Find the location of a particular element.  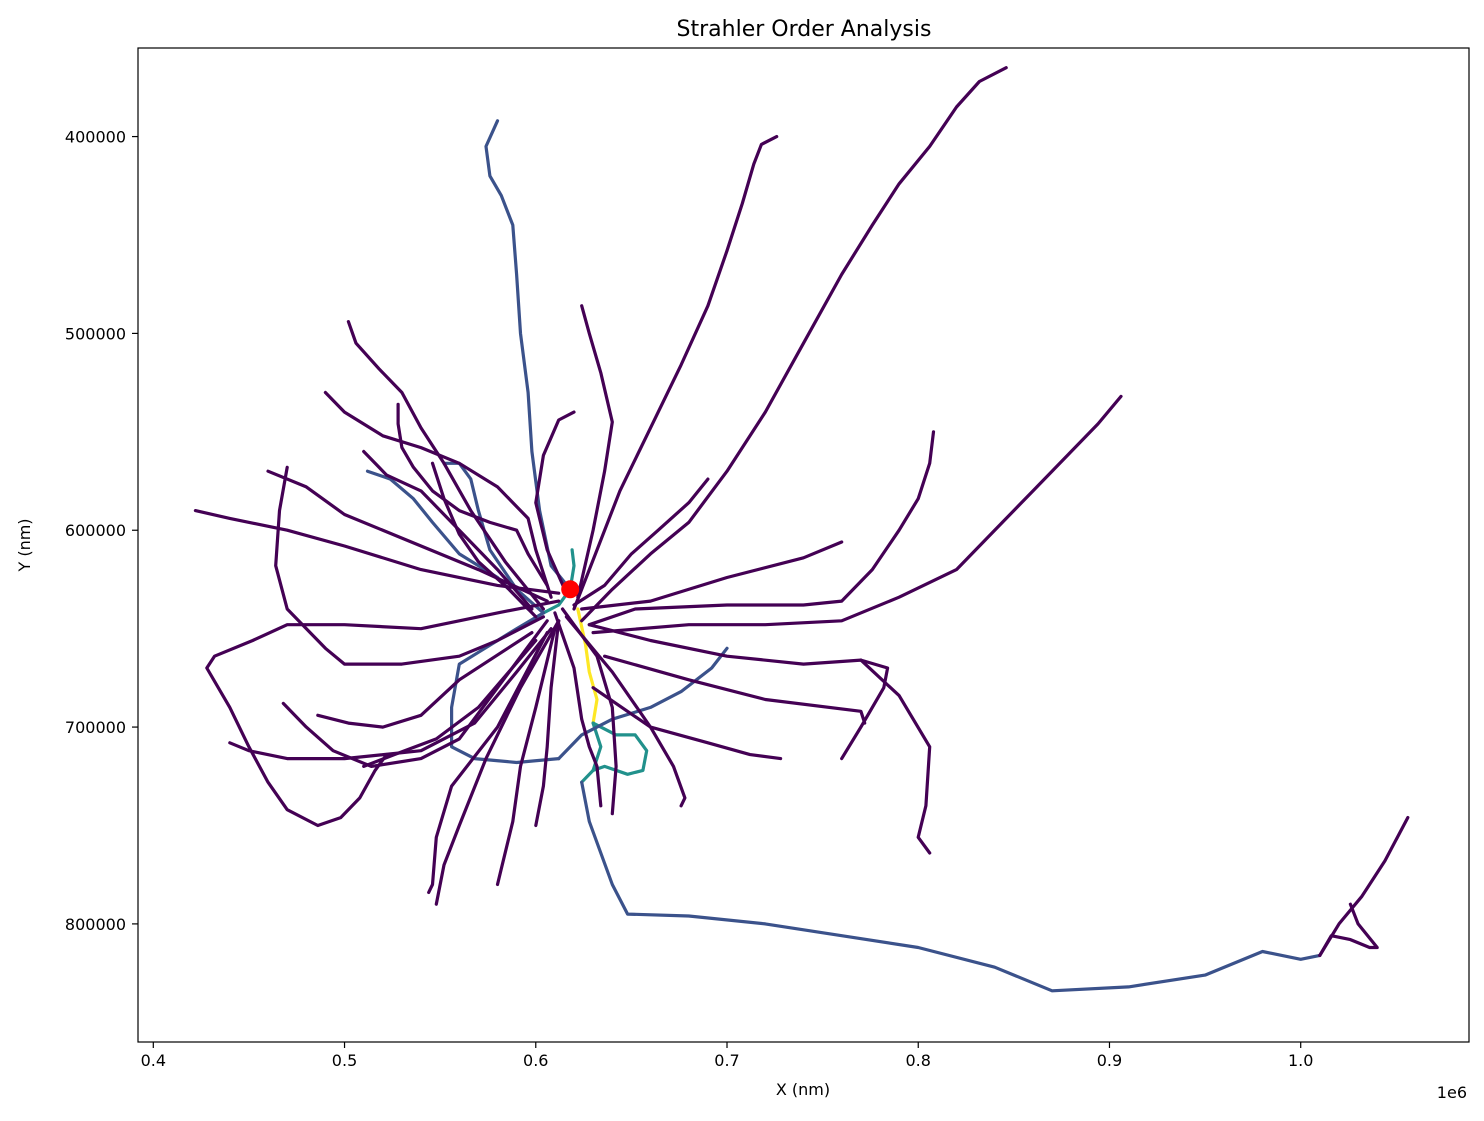

y-axis-ticks: 400000 500000 600000 700000 800000 is located at coordinates (101, 531).